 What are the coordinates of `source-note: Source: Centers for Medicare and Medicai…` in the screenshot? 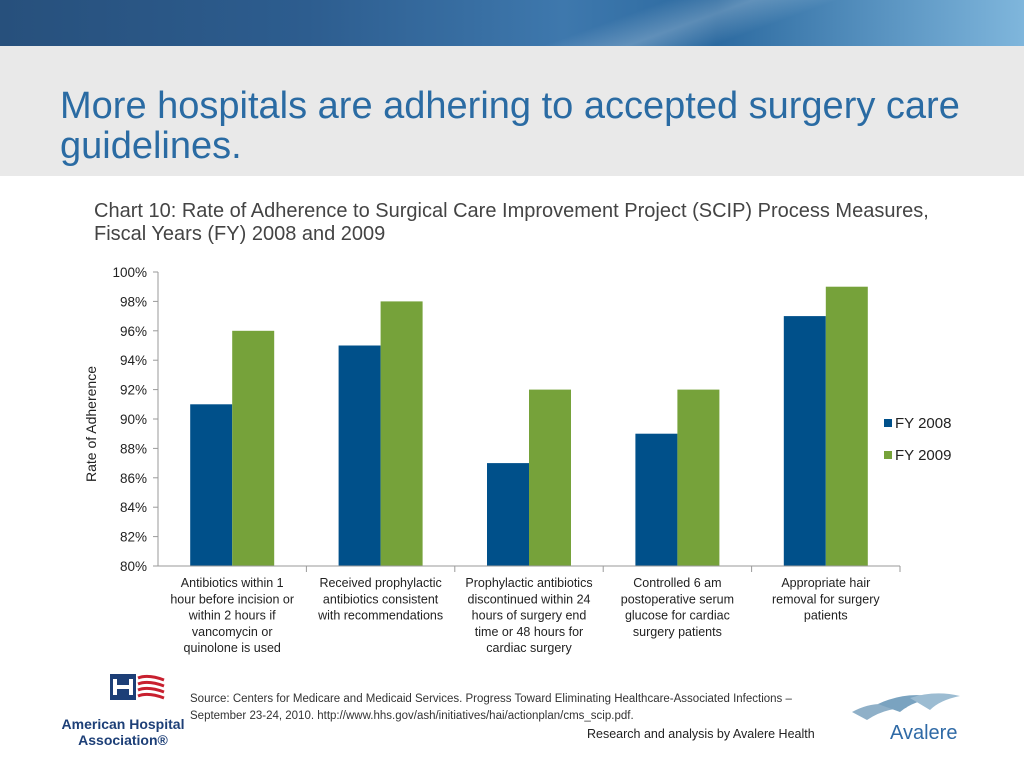 It's located at (491, 707).